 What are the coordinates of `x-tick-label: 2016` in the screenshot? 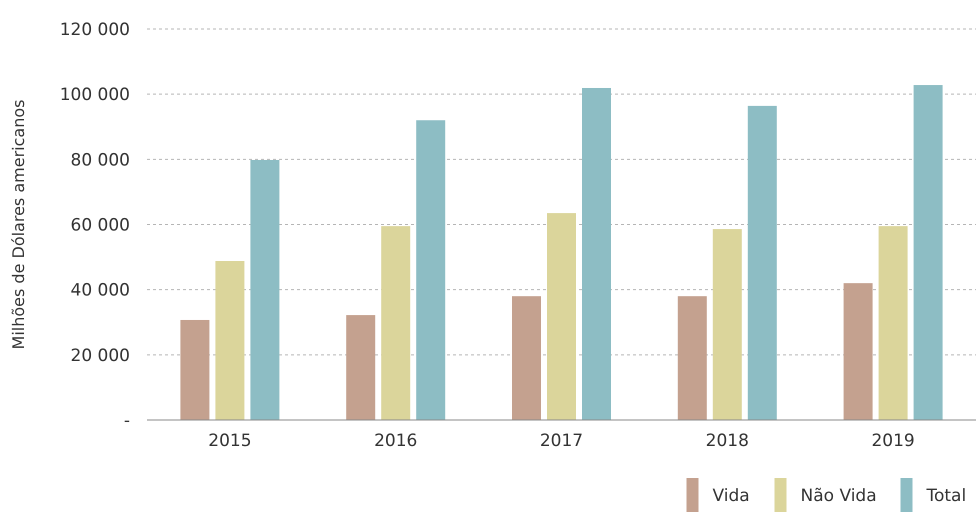 It's located at (396, 441).